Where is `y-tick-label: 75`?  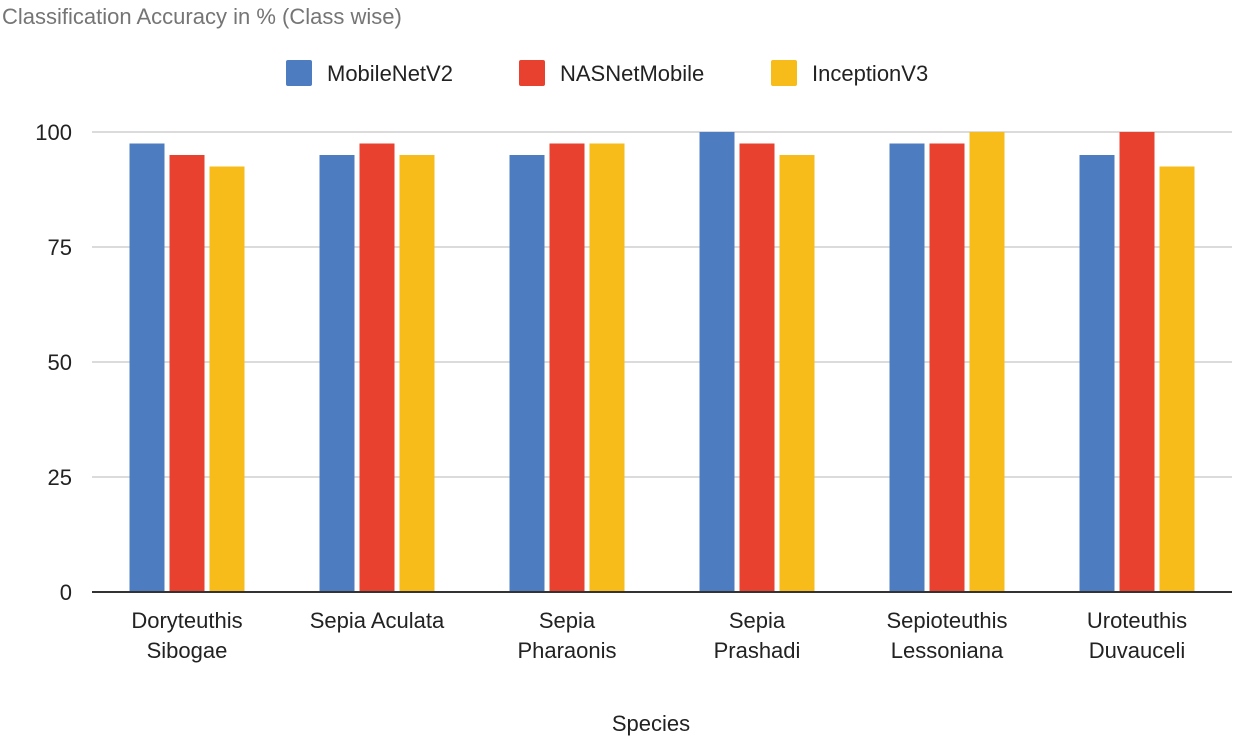 y-tick-label: 75 is located at coordinates (60, 247).